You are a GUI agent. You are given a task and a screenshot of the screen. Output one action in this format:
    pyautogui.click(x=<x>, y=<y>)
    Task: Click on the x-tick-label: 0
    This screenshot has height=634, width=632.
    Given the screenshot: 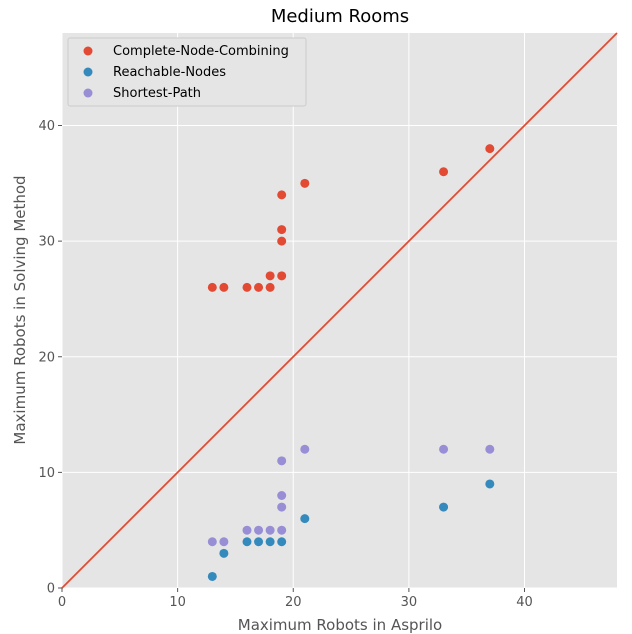 What is the action you would take?
    pyautogui.click(x=62, y=602)
    